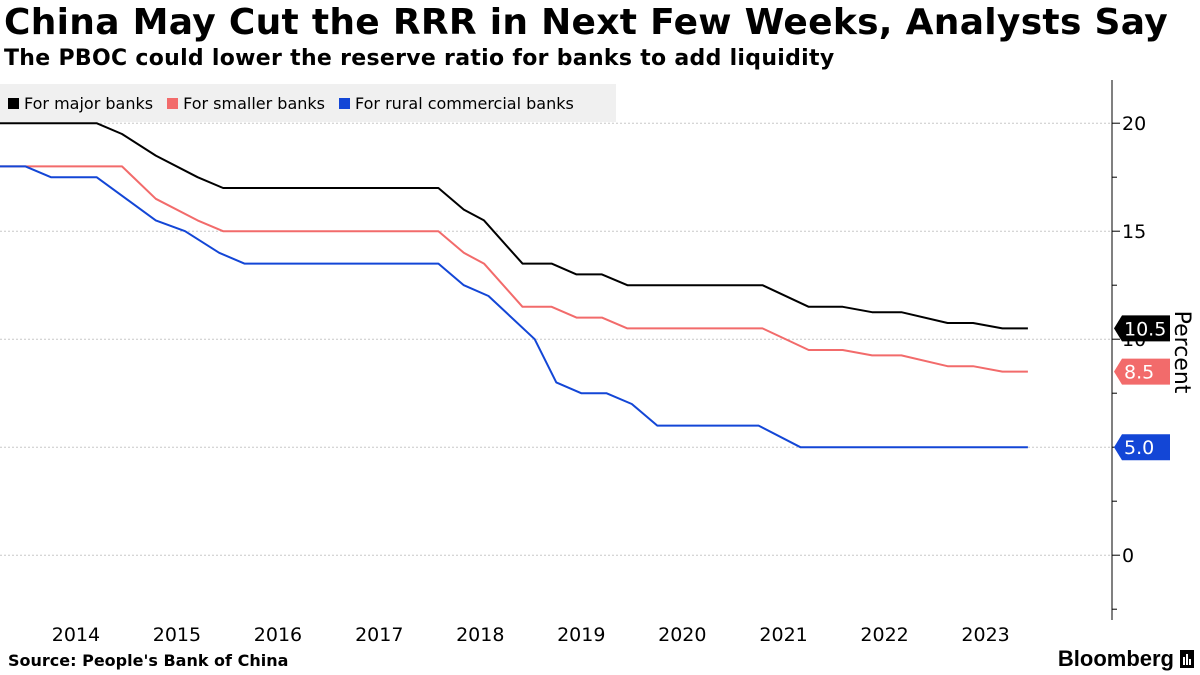  I want to click on bloomberg-logo: Bloomberg, so click(1126, 659).